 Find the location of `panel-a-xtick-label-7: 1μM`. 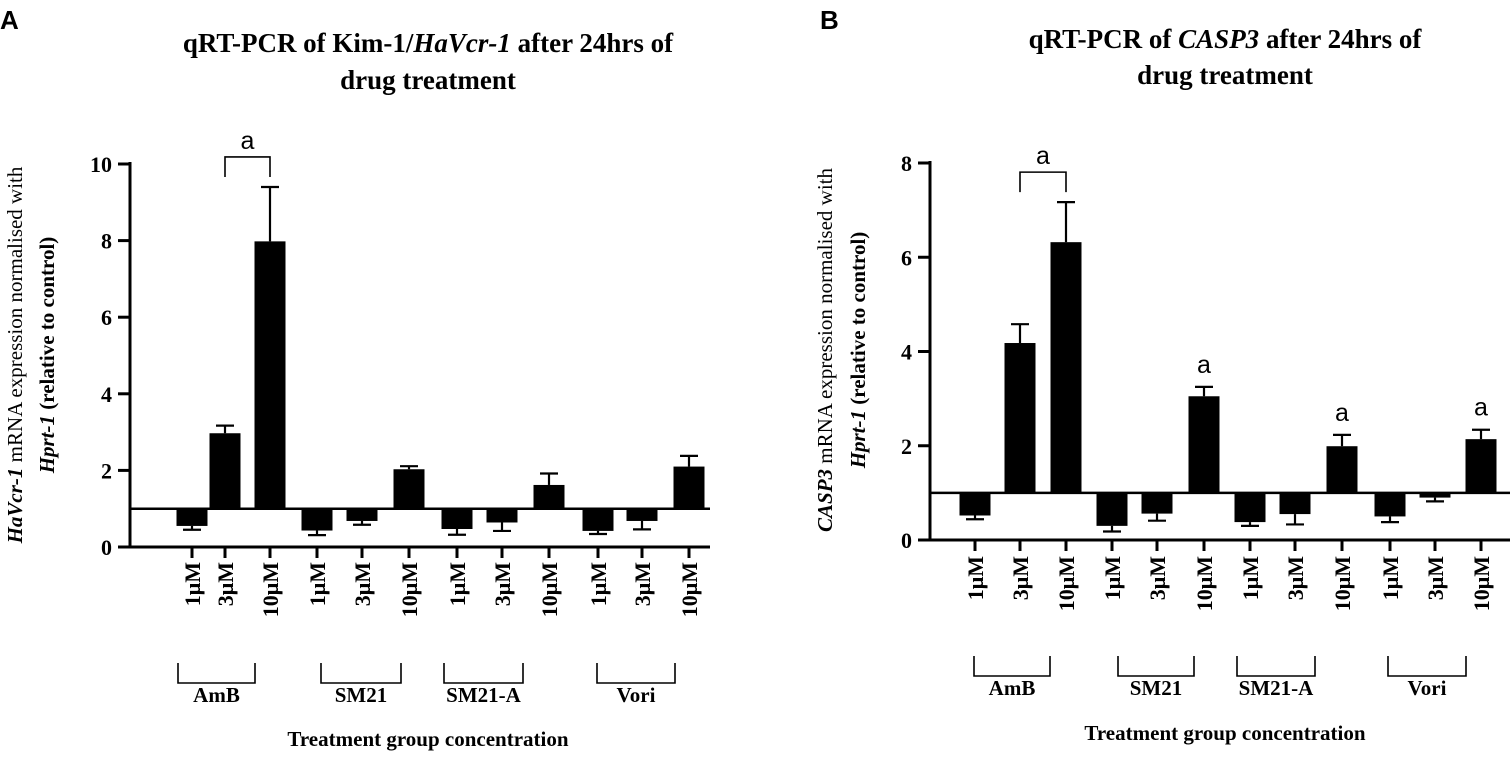

panel-a-xtick-label-7: 1μM is located at coordinates (457, 584).